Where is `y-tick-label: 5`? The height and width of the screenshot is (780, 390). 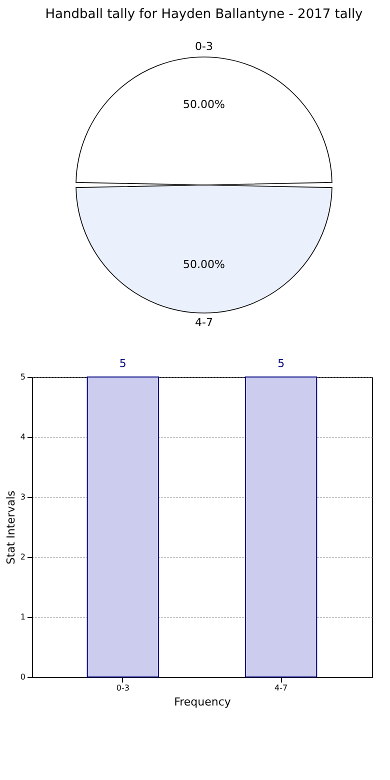
y-tick-label: 5 is located at coordinates (23, 377).